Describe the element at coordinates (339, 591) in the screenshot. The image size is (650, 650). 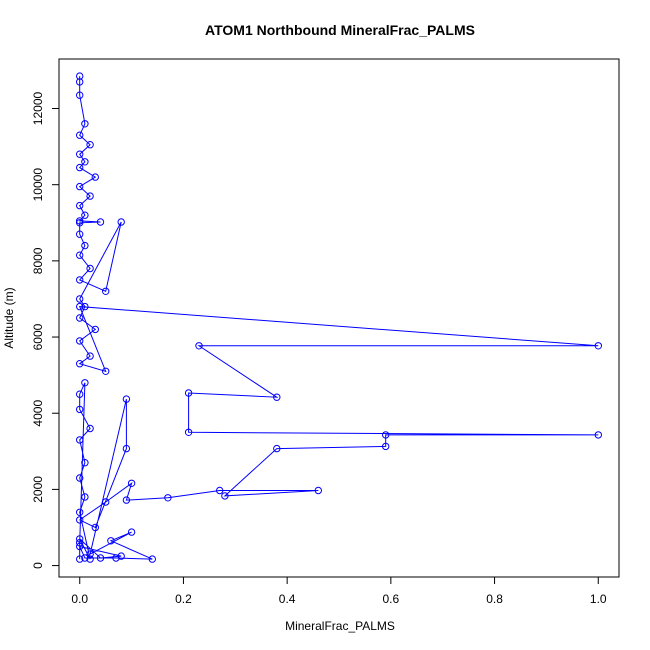
I see `x-axis: 0.0 0.2 0.4 0.6 0.8 1.0` at that location.